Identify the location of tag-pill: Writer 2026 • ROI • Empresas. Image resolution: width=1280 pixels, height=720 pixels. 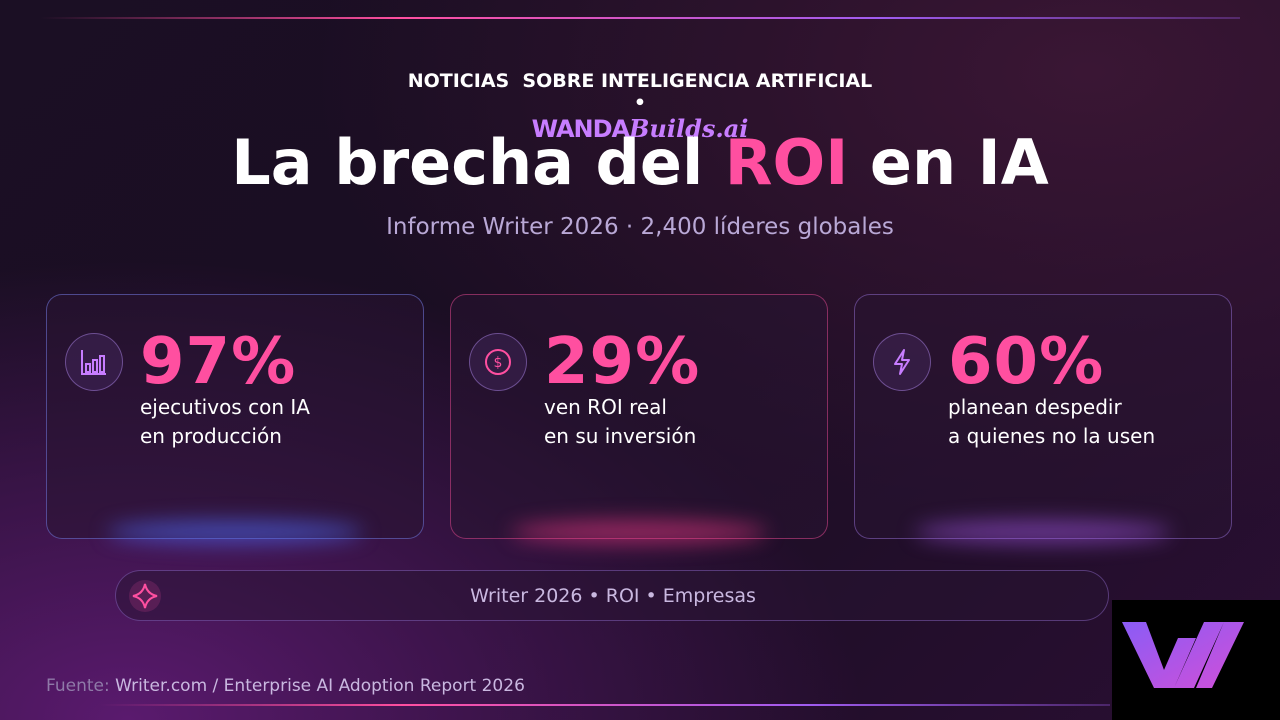
(612, 595).